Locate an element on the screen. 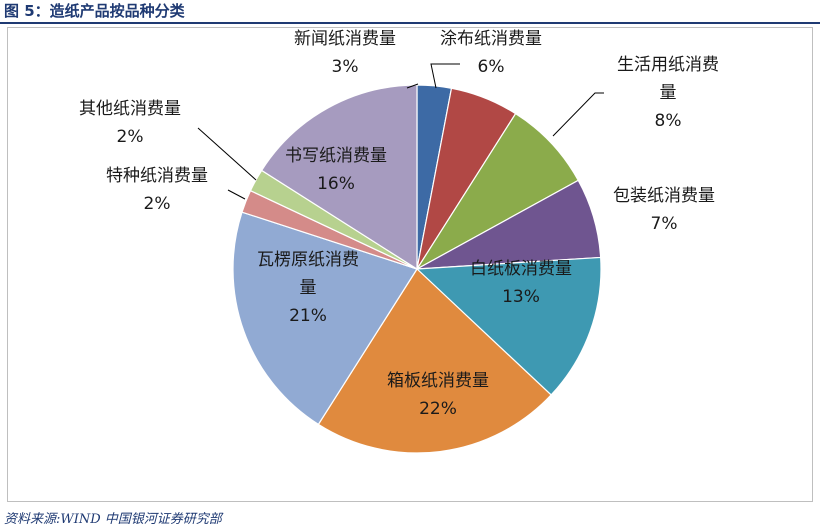 This screenshot has height=530, width=820. figure-title: 图 5：造纸产品按品种分类 is located at coordinates (94, 11).